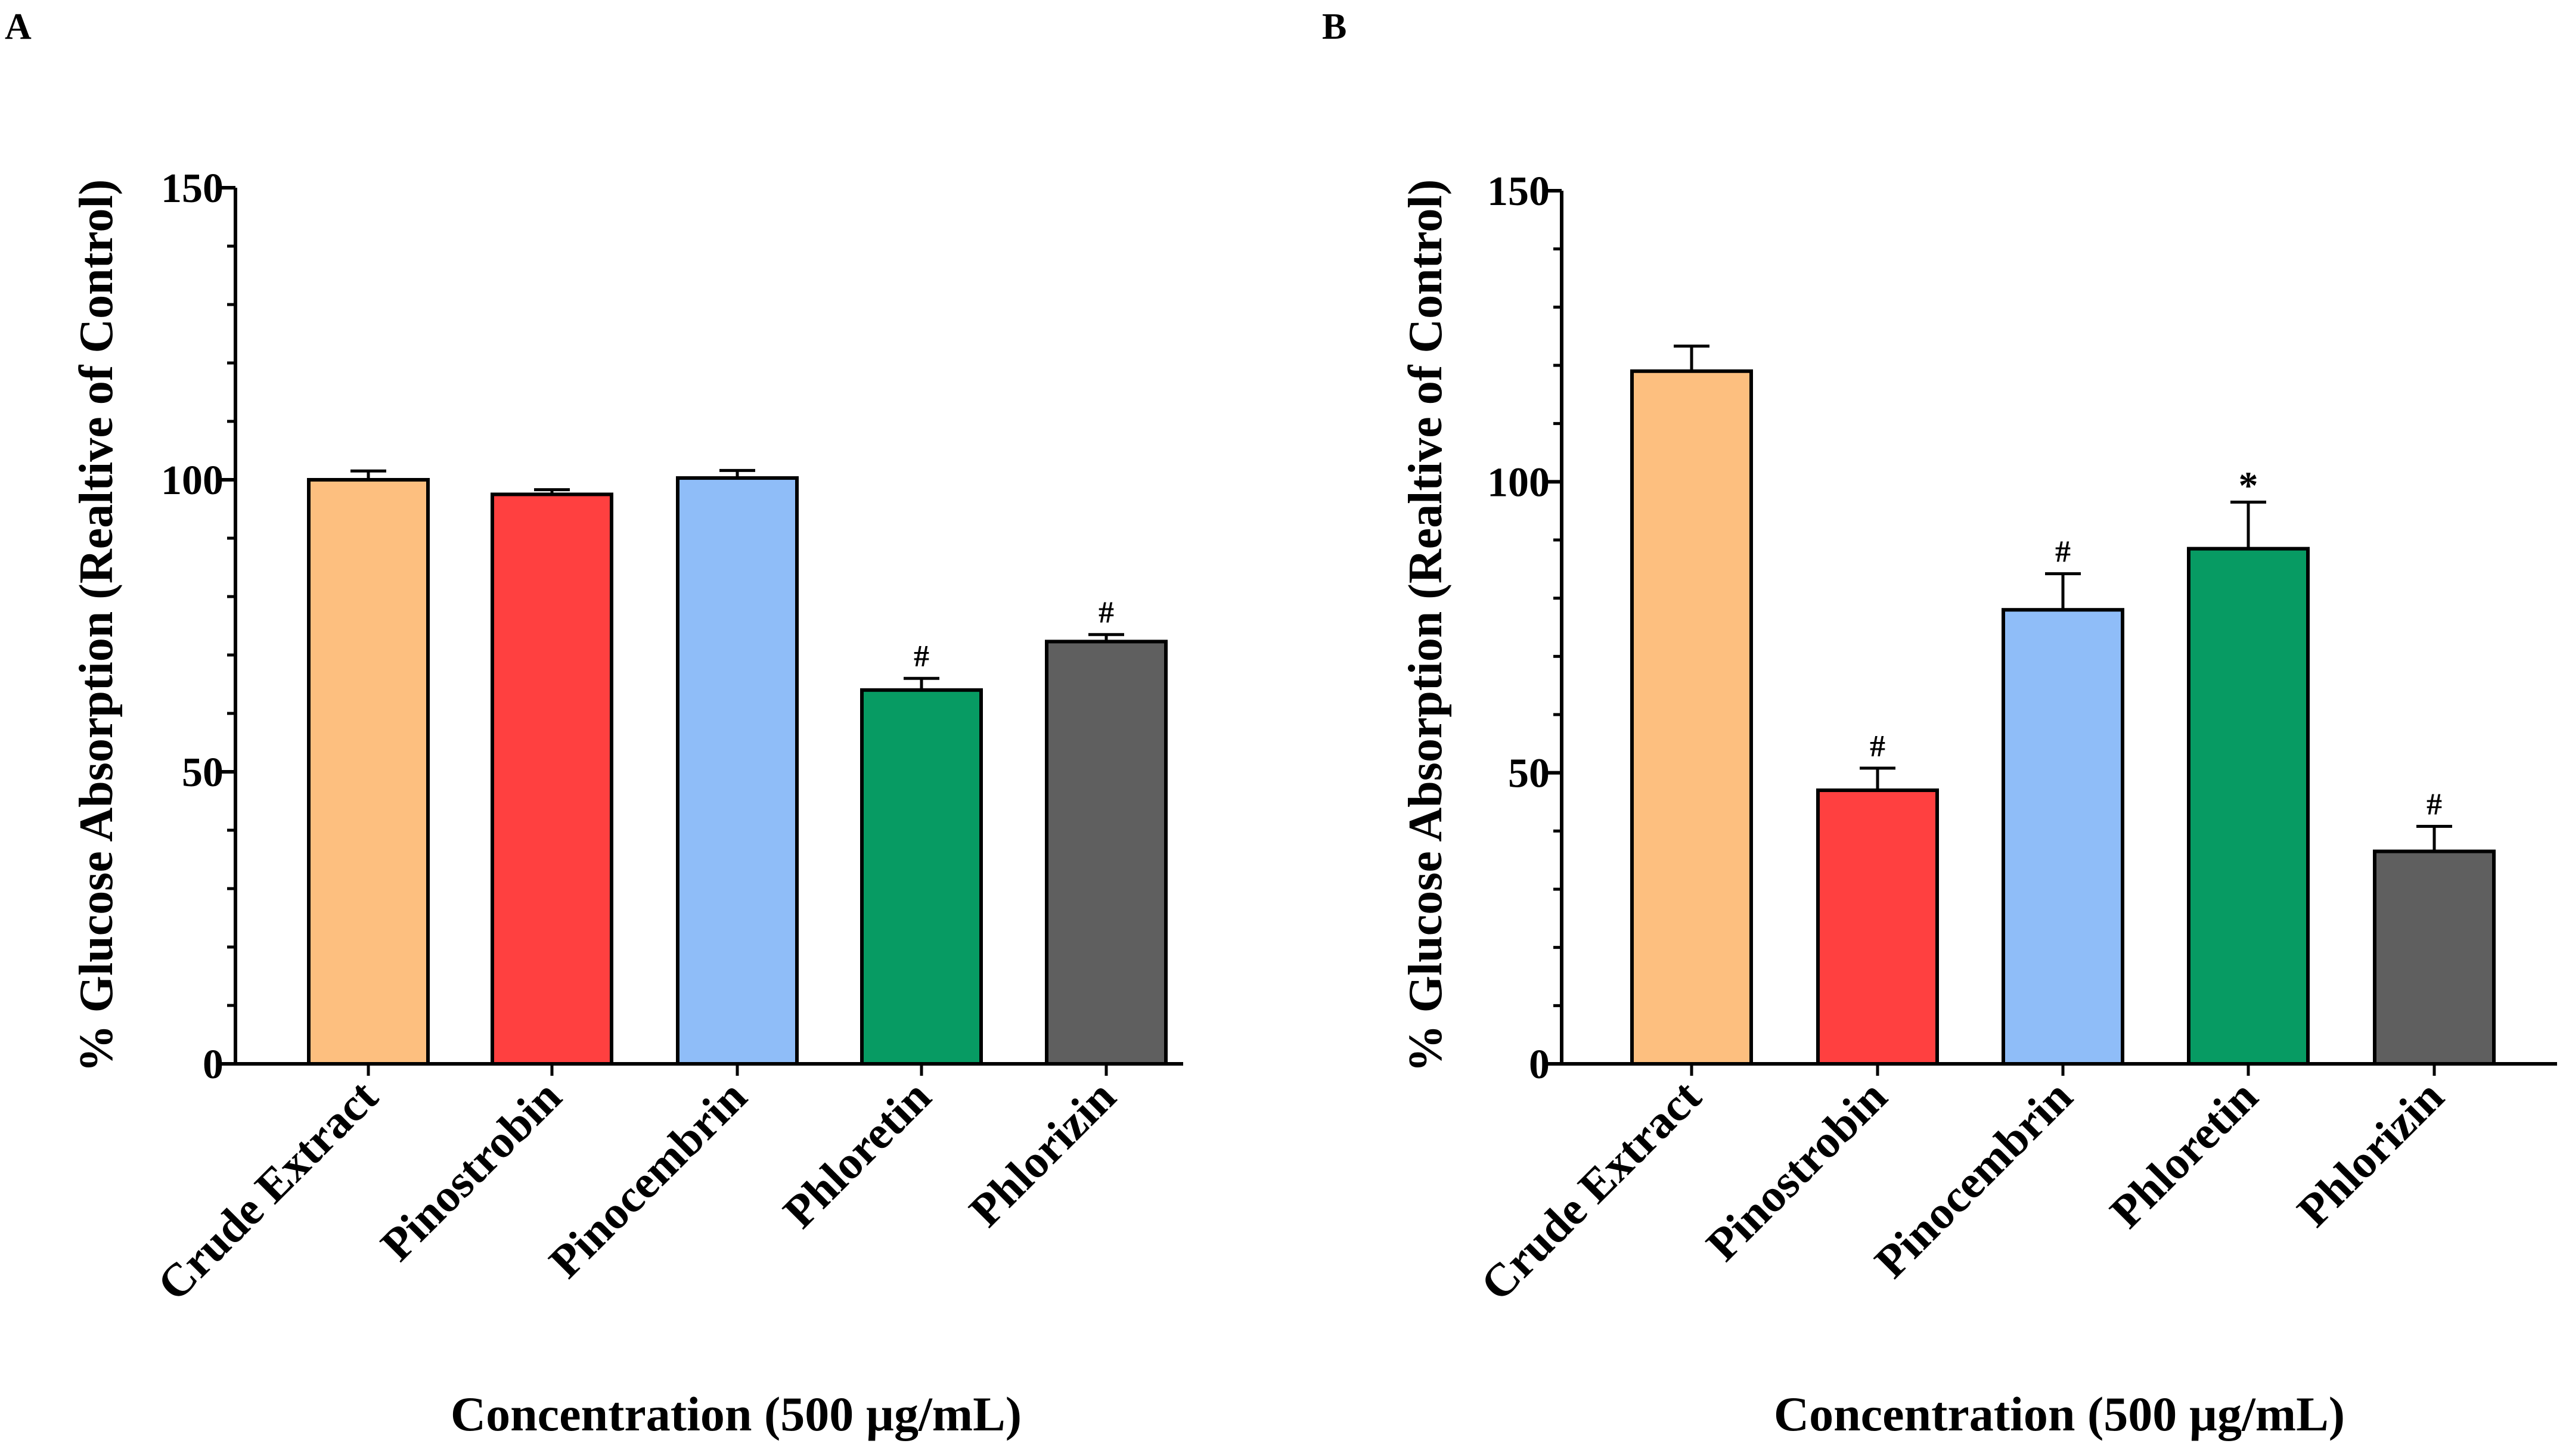 The width and height of the screenshot is (2566, 1456). What do you see at coordinates (1334, 27) in the screenshot?
I see `panel-label: B` at bounding box center [1334, 27].